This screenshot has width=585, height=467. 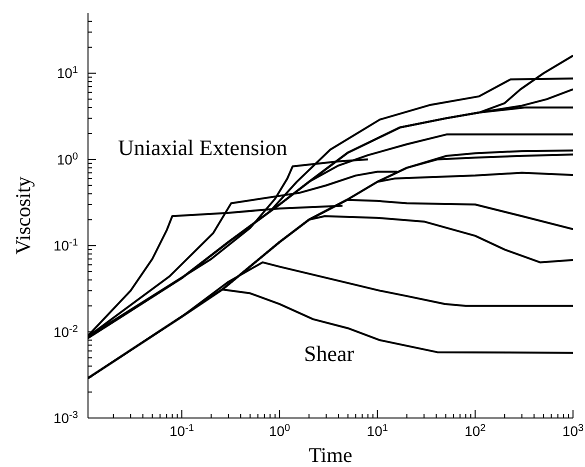 What do you see at coordinates (203, 147) in the screenshot?
I see `annotation: Uniaxial Extension` at bounding box center [203, 147].